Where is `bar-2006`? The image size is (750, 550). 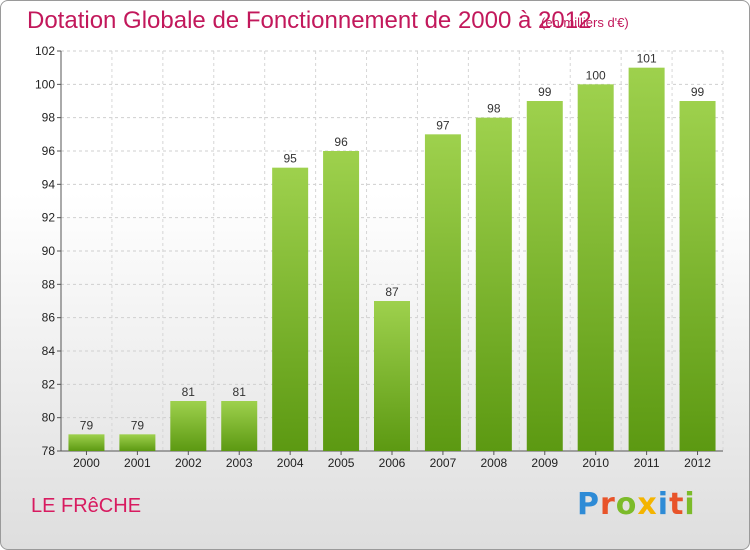 bar-2006 is located at coordinates (392, 376).